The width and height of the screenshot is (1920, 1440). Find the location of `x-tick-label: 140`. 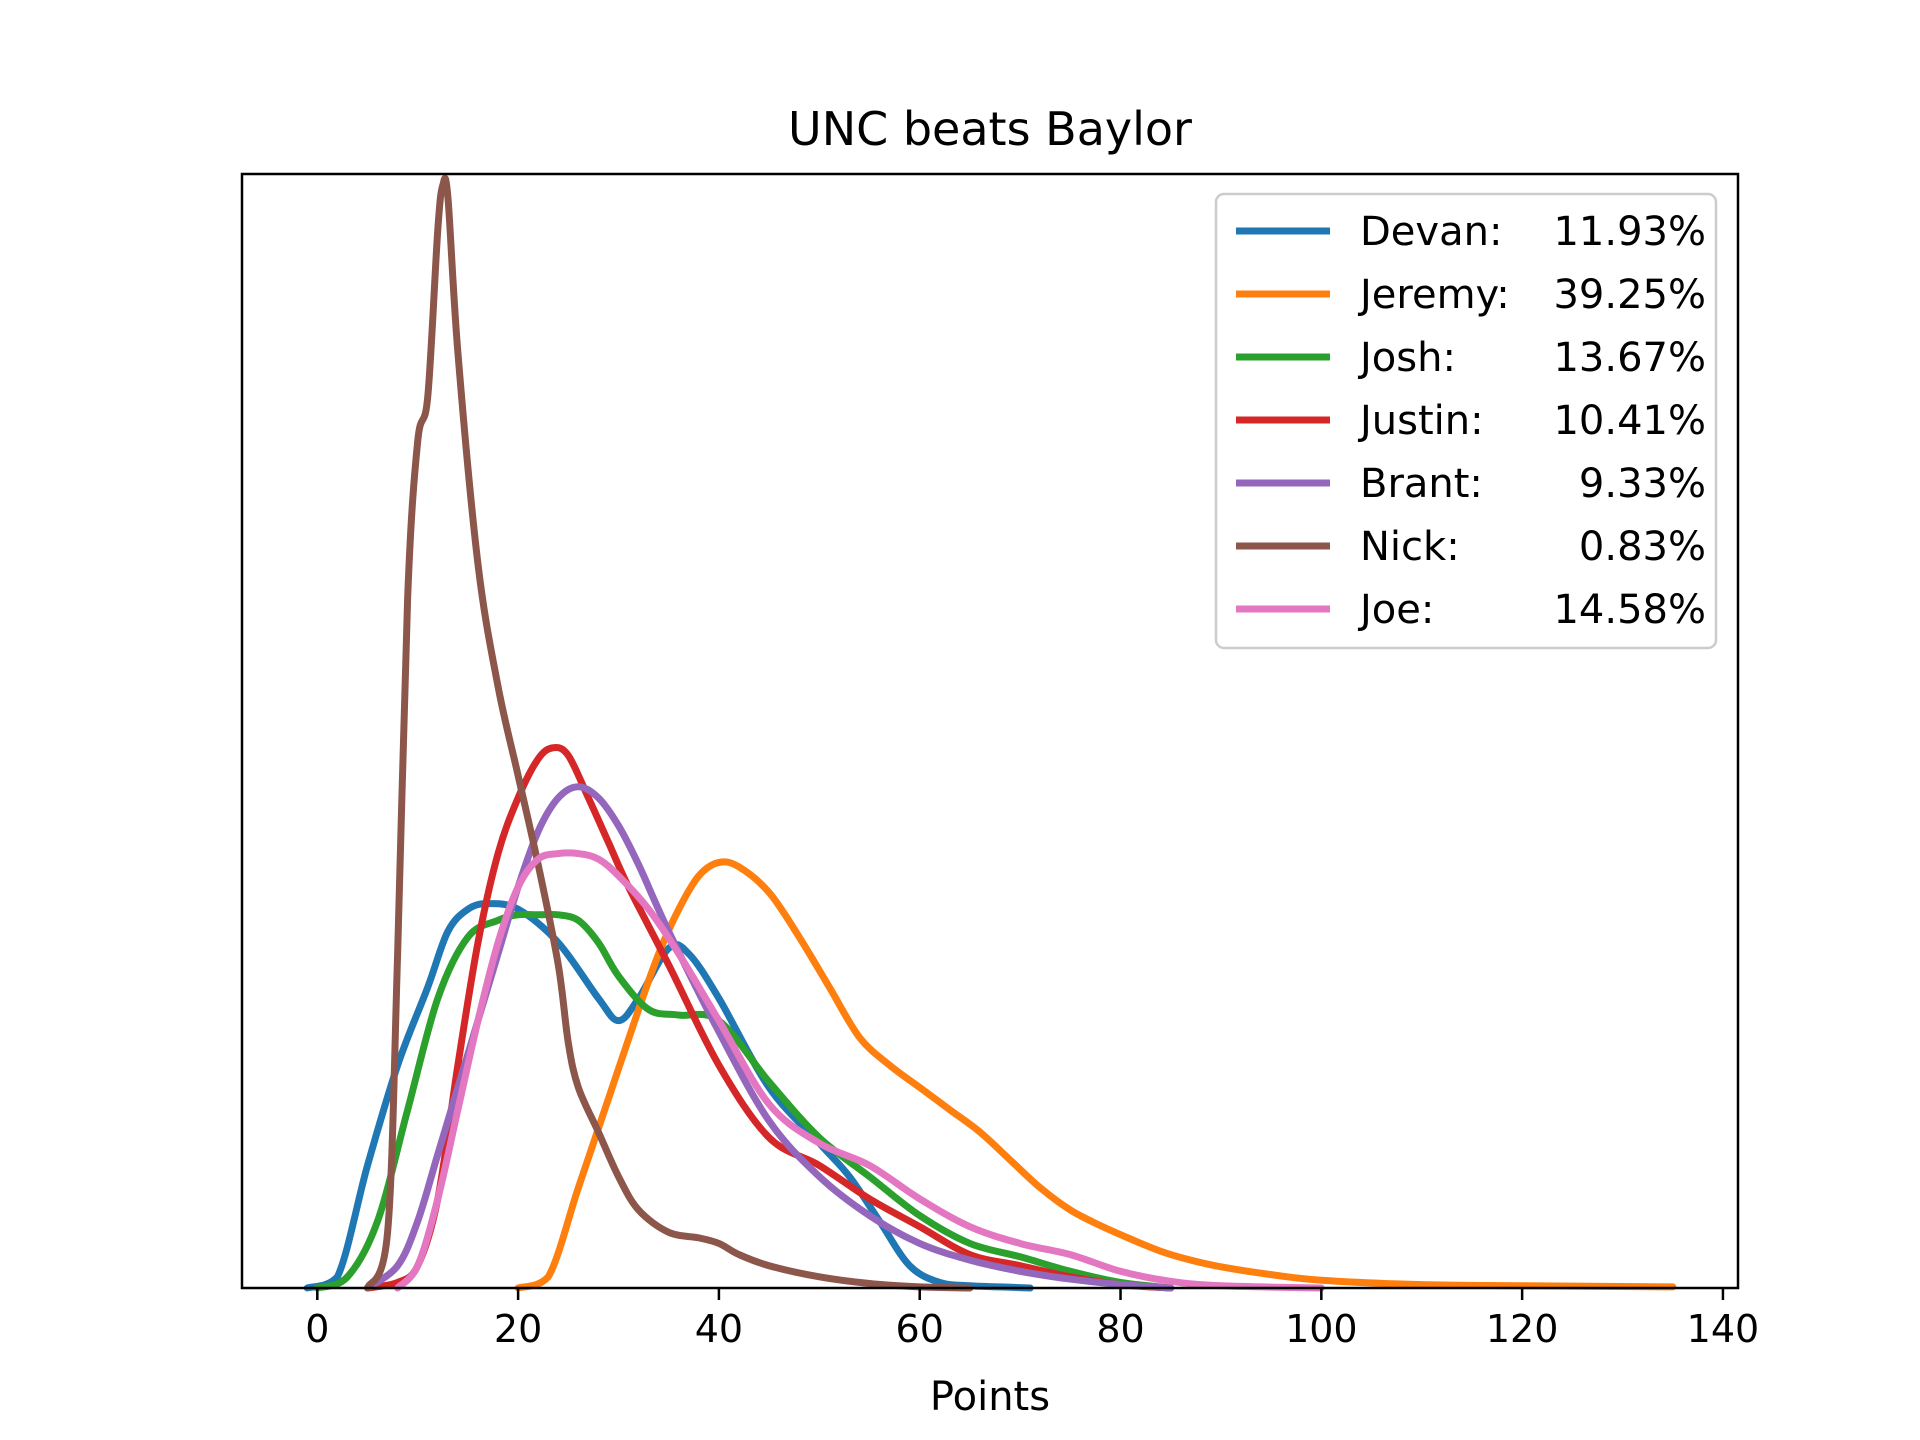

x-tick-label: 140 is located at coordinates (1723, 1329).